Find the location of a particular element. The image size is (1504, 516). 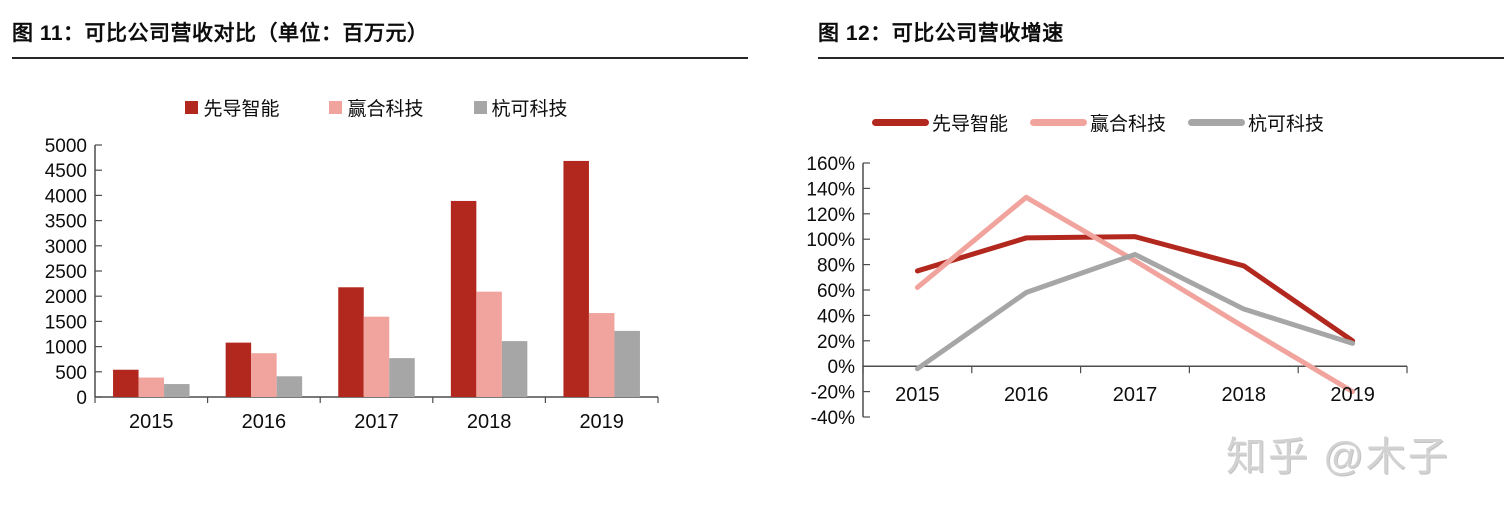

line-ytick-label: 80% is located at coordinates (836, 266).